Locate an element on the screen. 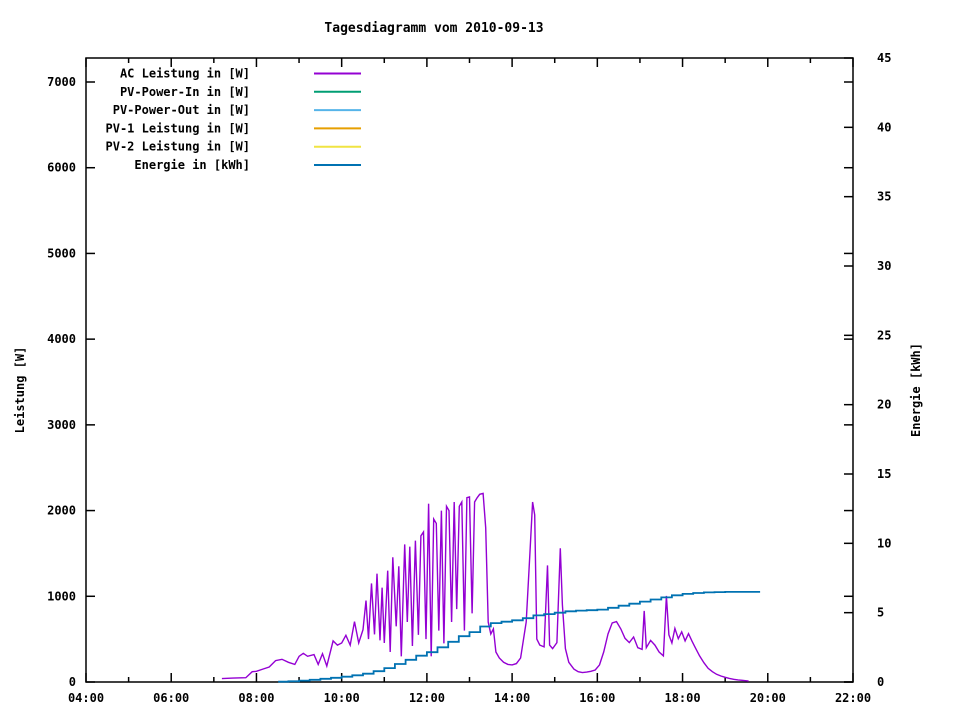 The image size is (960, 720). y2-axis-label: Energie [kWh] is located at coordinates (916, 390).